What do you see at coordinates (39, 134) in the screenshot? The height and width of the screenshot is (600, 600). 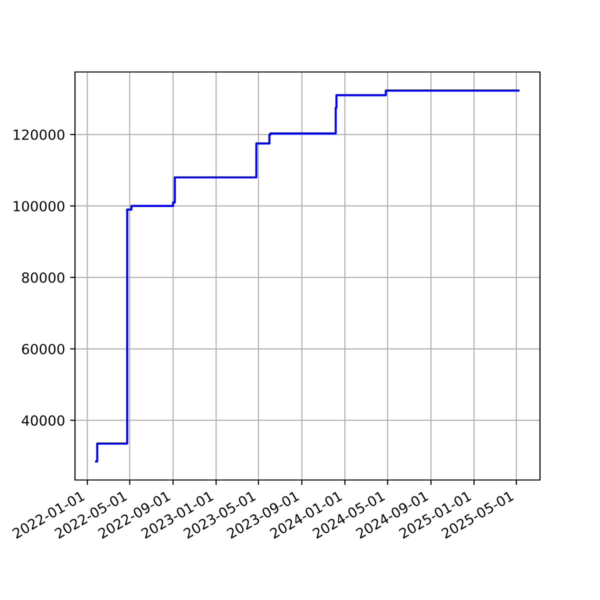 I see `y-tick-label: 120000` at bounding box center [39, 134].